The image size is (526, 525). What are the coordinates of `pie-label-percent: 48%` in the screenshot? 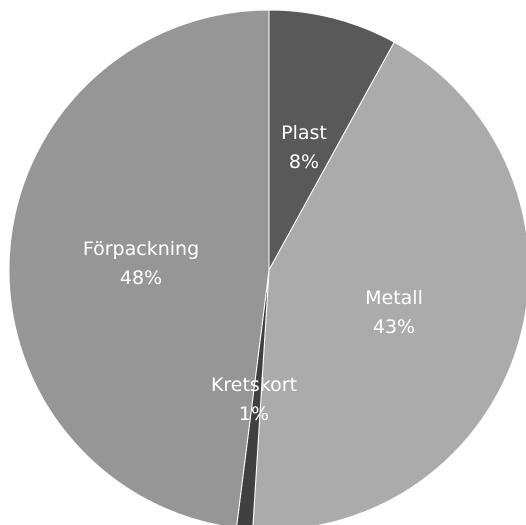 It's located at (141, 278).